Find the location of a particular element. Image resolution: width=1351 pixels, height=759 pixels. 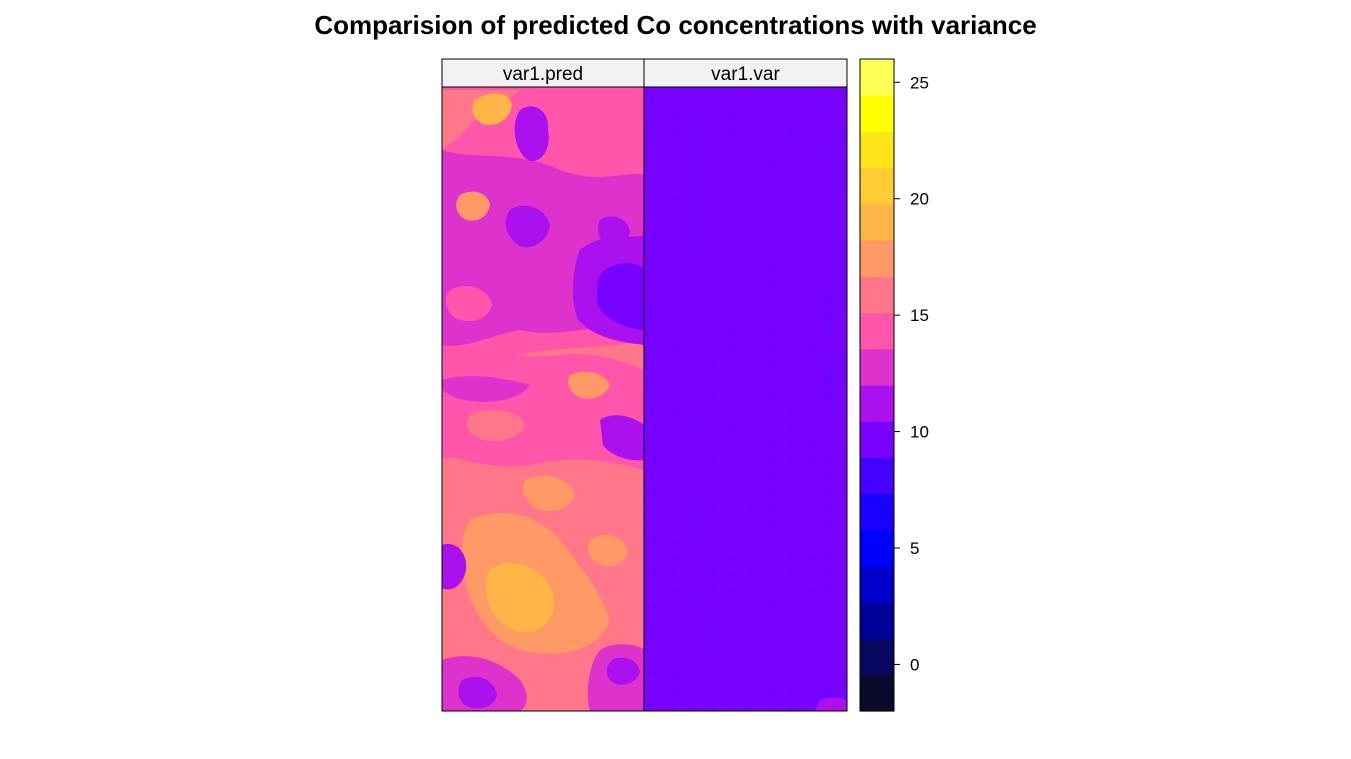

colorbar-tick-label: 20 is located at coordinates (919, 199).